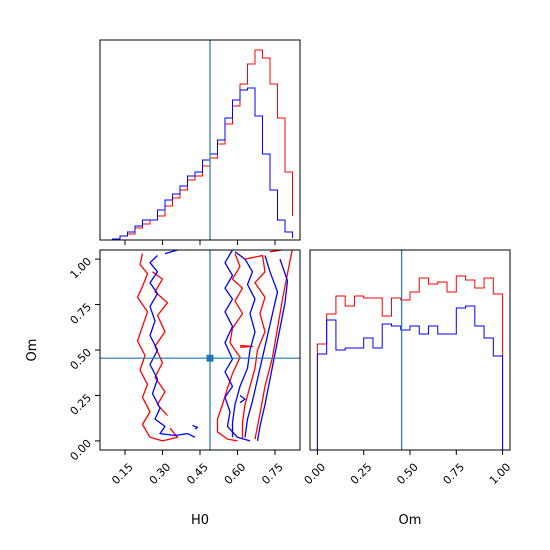  What do you see at coordinates (32, 350) in the screenshot?
I see `ylabel-om: Om` at bounding box center [32, 350].